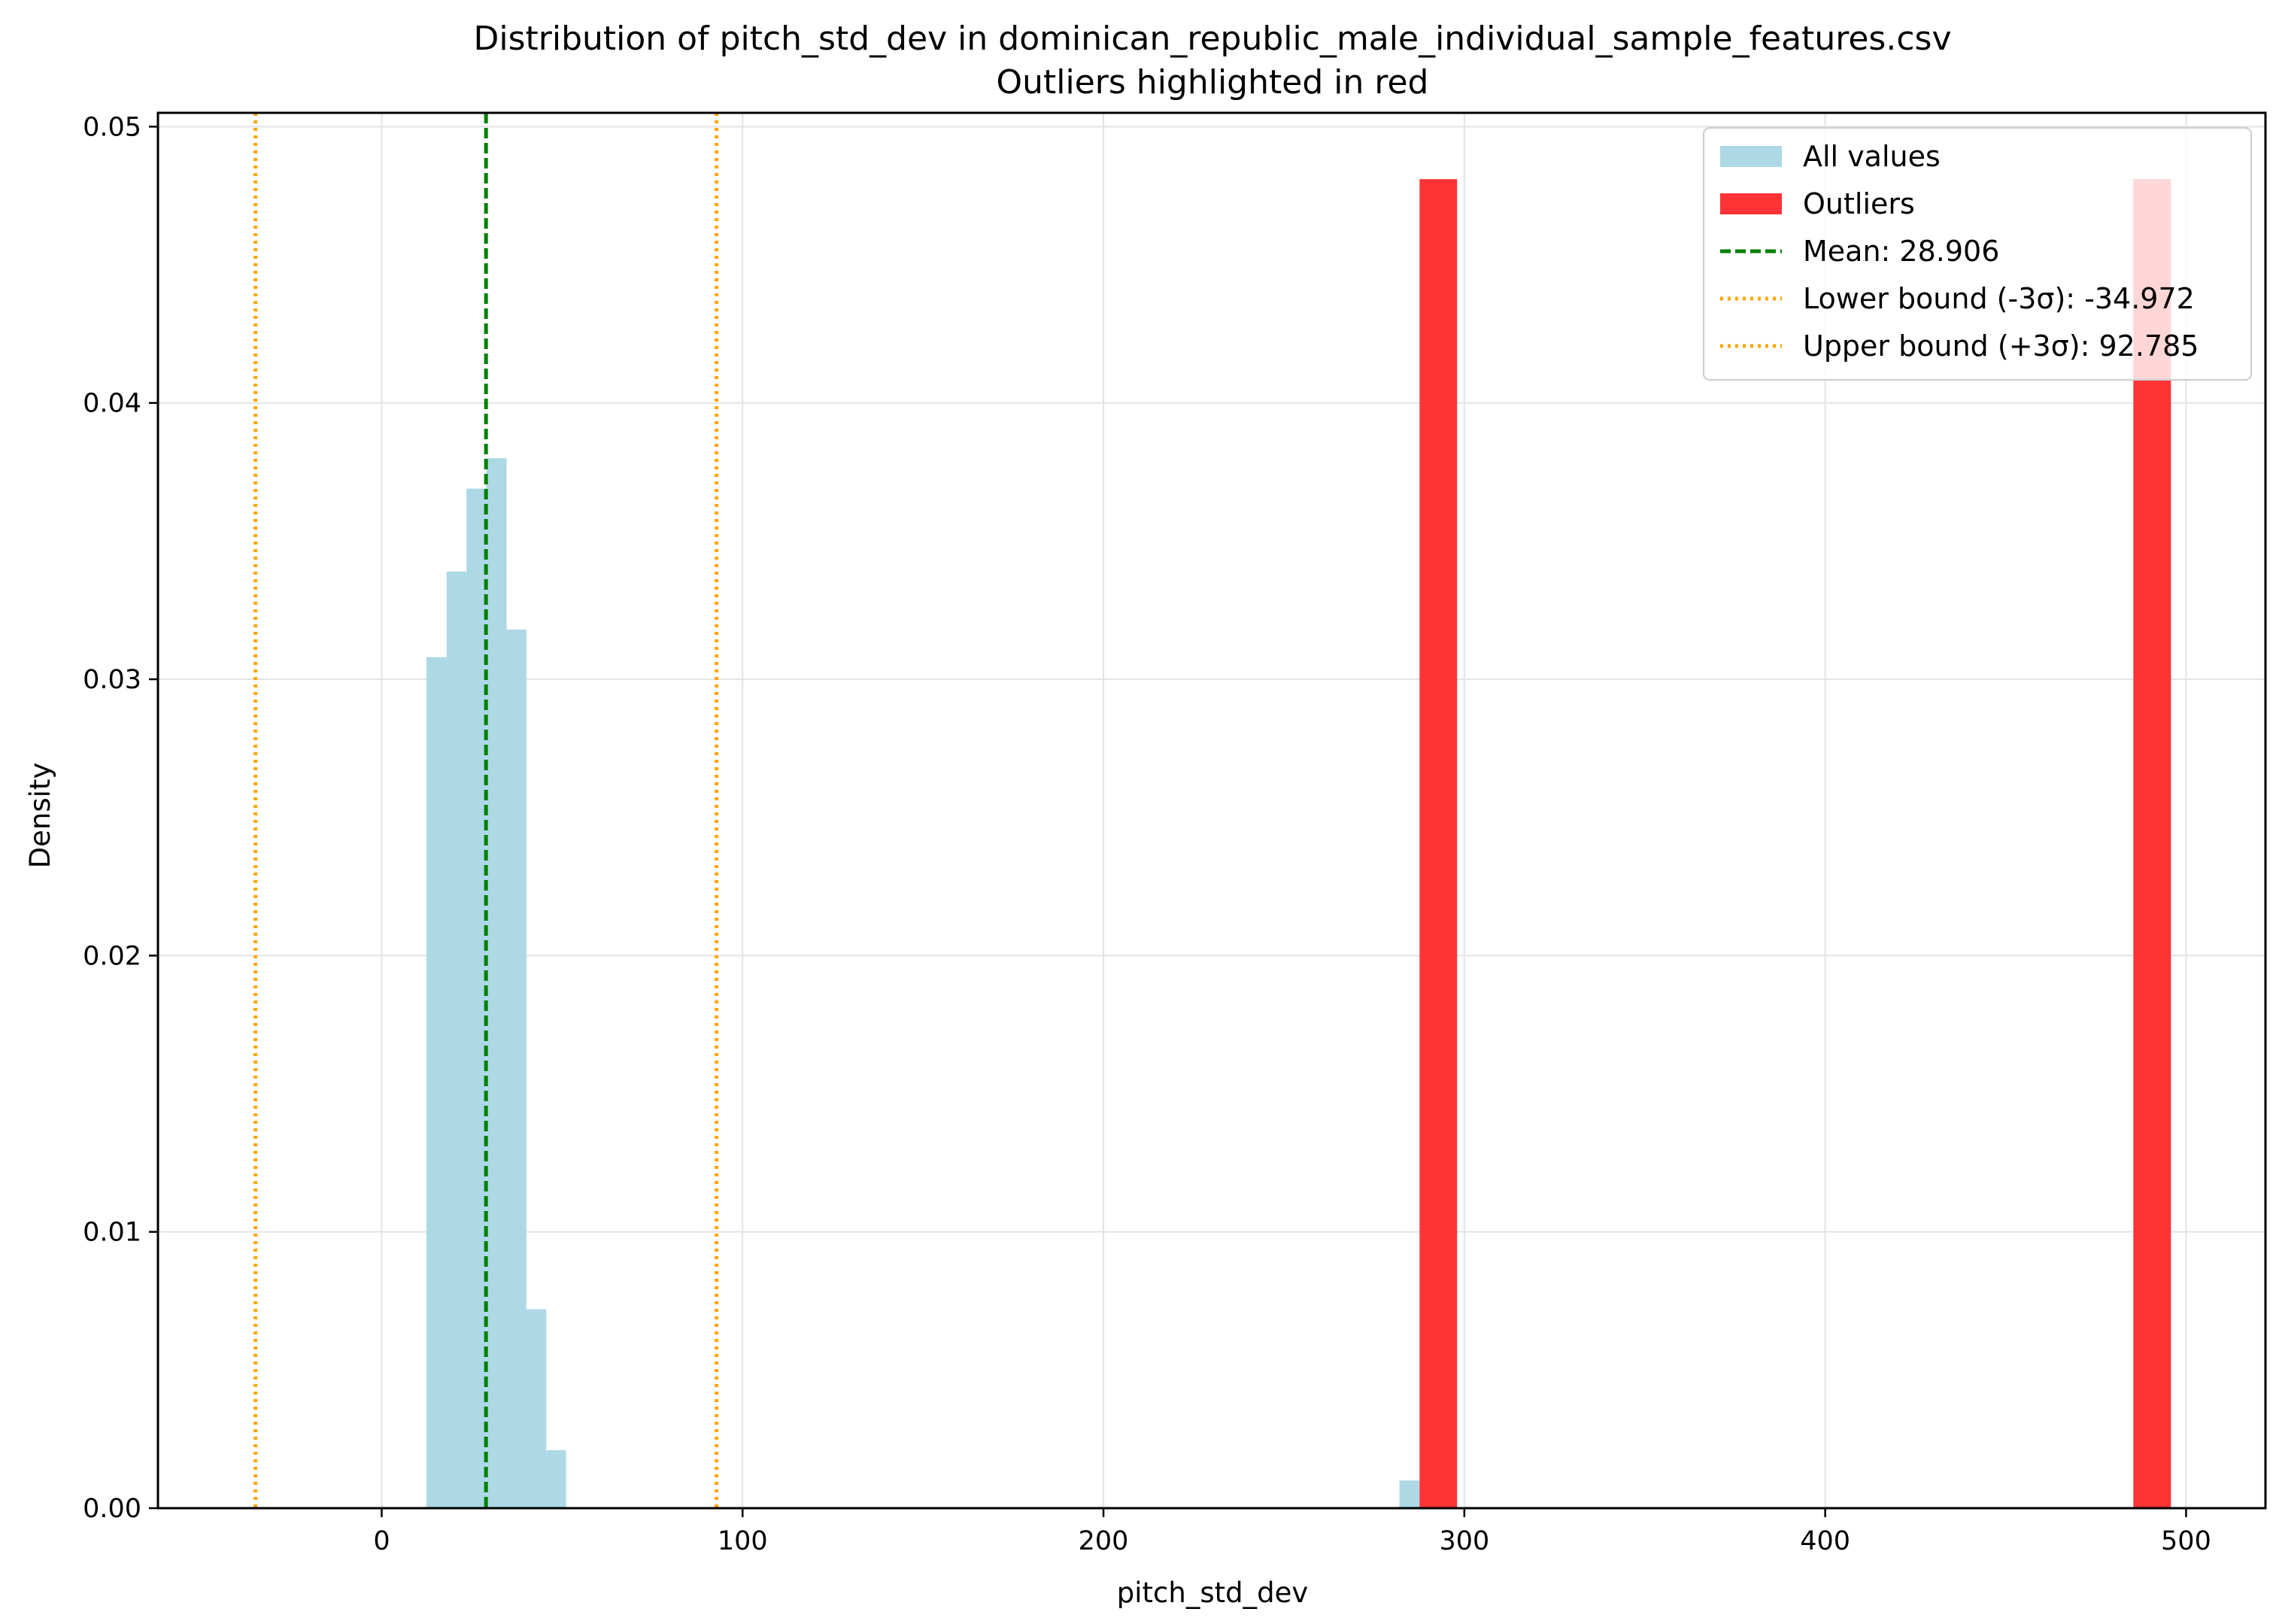  I want to click on y-tick-label: 0.02, so click(112, 956).